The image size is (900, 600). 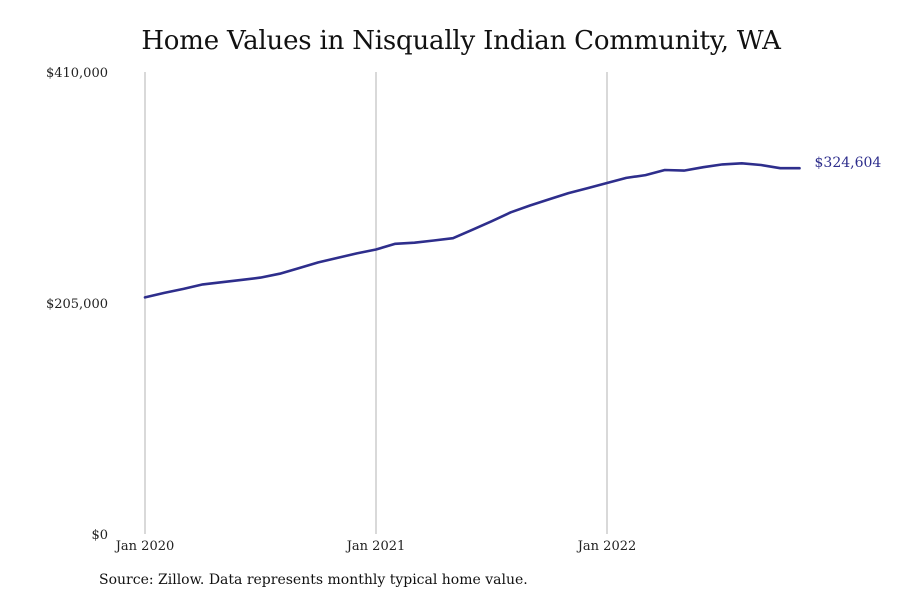 What do you see at coordinates (848, 163) in the screenshot?
I see `series-end-label-0: $324,604` at bounding box center [848, 163].